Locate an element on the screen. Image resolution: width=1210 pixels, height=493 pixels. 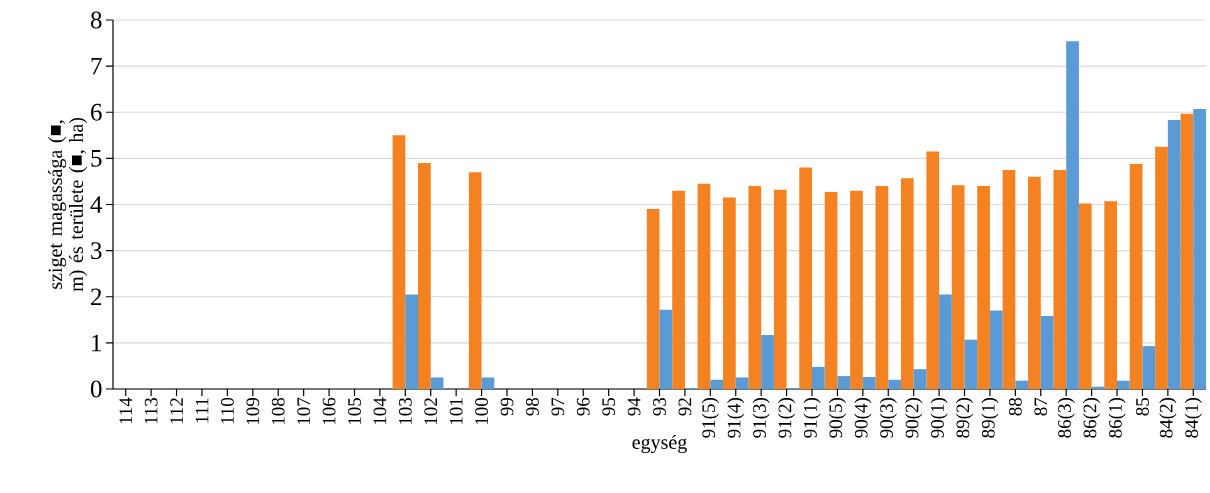
x-tick-label: 91(5) is located at coordinates (710, 418).